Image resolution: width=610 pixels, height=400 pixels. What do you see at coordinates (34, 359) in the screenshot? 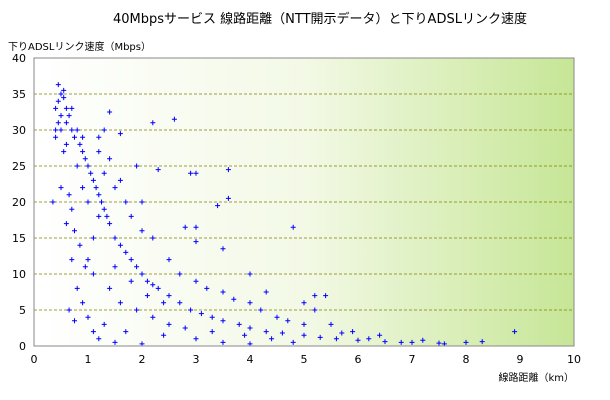
I see `x-tick-label: 0` at bounding box center [34, 359].